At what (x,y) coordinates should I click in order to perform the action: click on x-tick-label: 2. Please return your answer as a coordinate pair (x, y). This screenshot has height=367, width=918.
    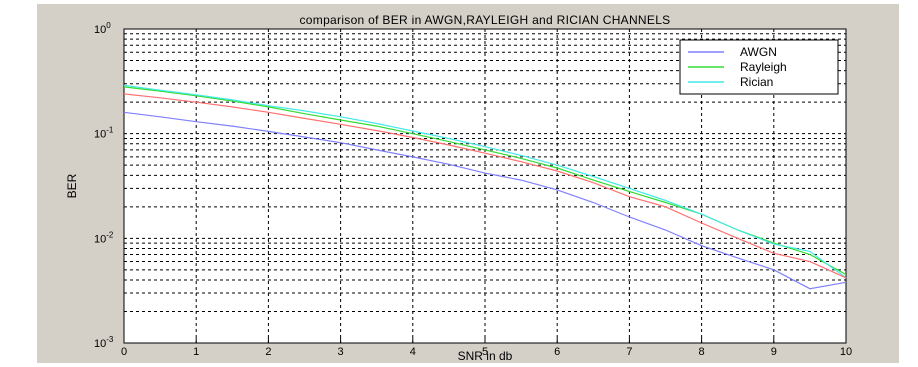
    Looking at the image, I should click on (268, 352).